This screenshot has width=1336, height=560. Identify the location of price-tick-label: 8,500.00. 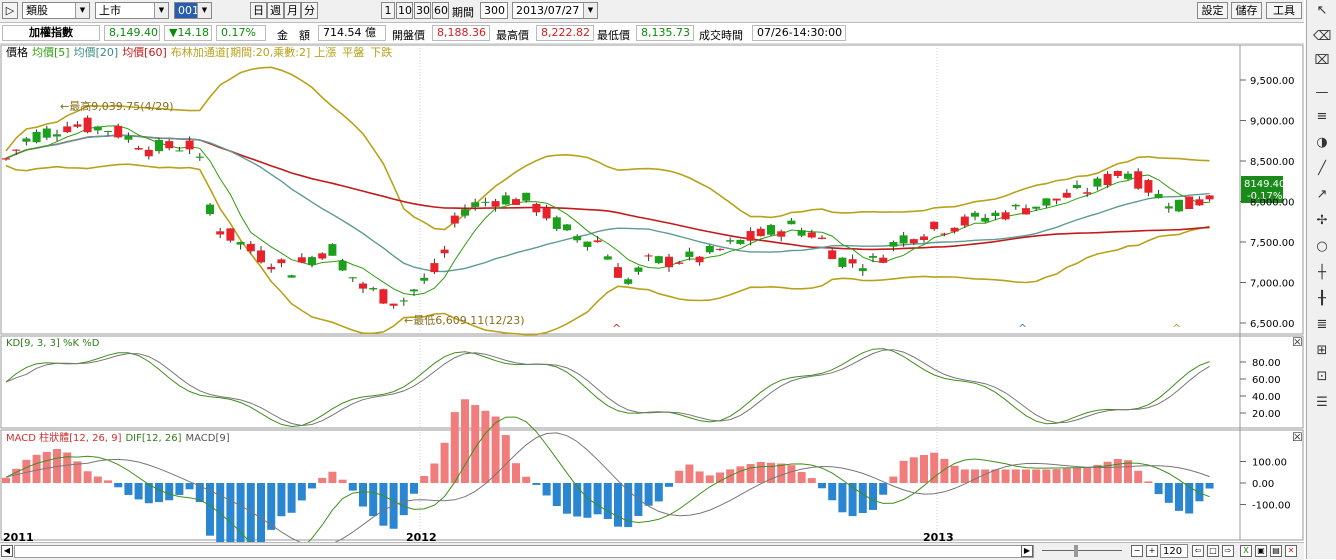
(1272, 162).